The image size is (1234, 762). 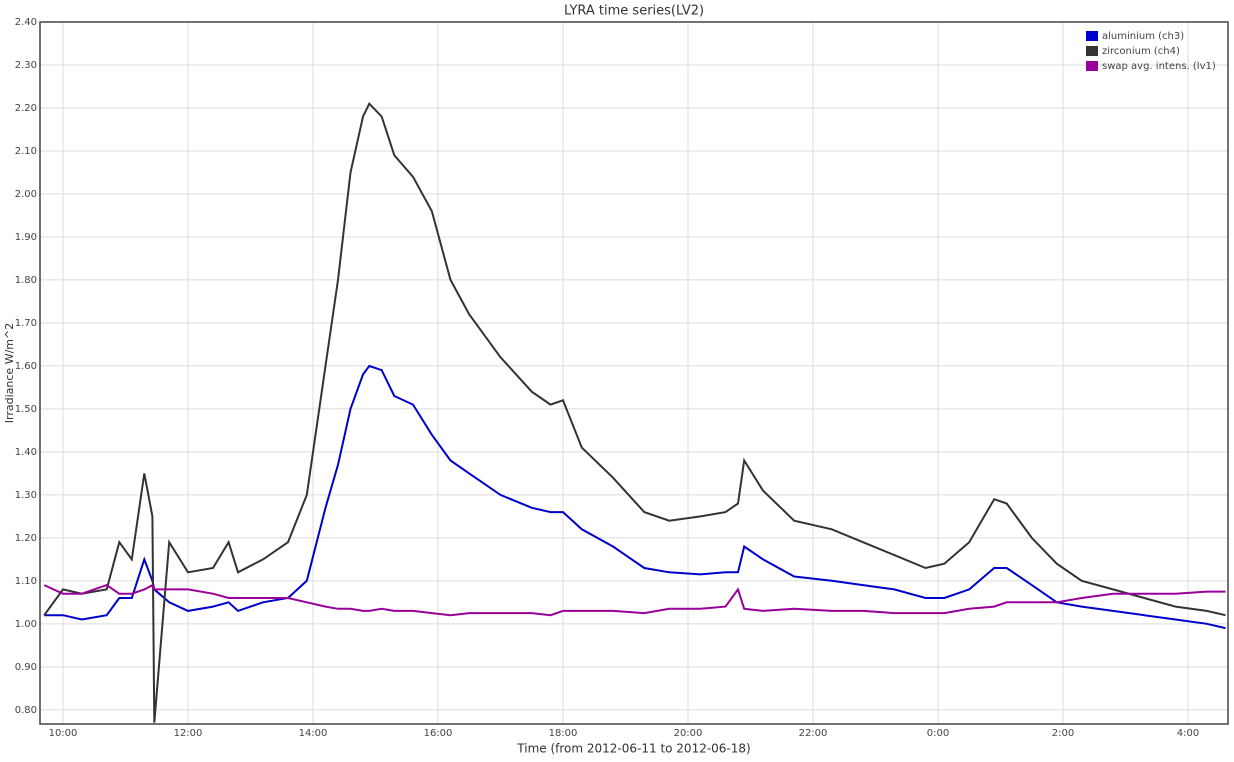 What do you see at coordinates (634, 600) in the screenshot?
I see `series-line` at bounding box center [634, 600].